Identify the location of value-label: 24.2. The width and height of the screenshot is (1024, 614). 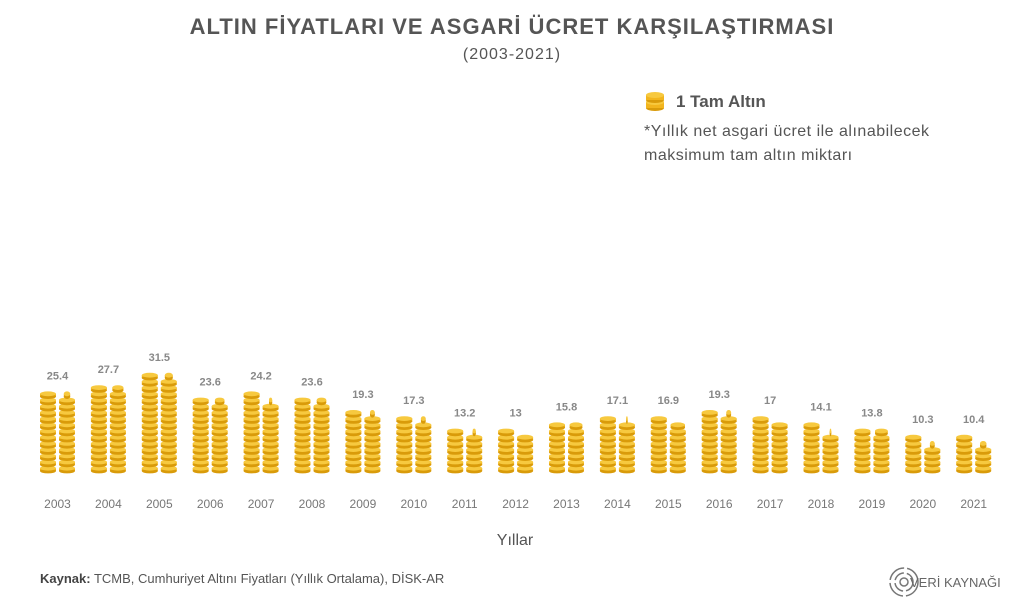
(260, 376).